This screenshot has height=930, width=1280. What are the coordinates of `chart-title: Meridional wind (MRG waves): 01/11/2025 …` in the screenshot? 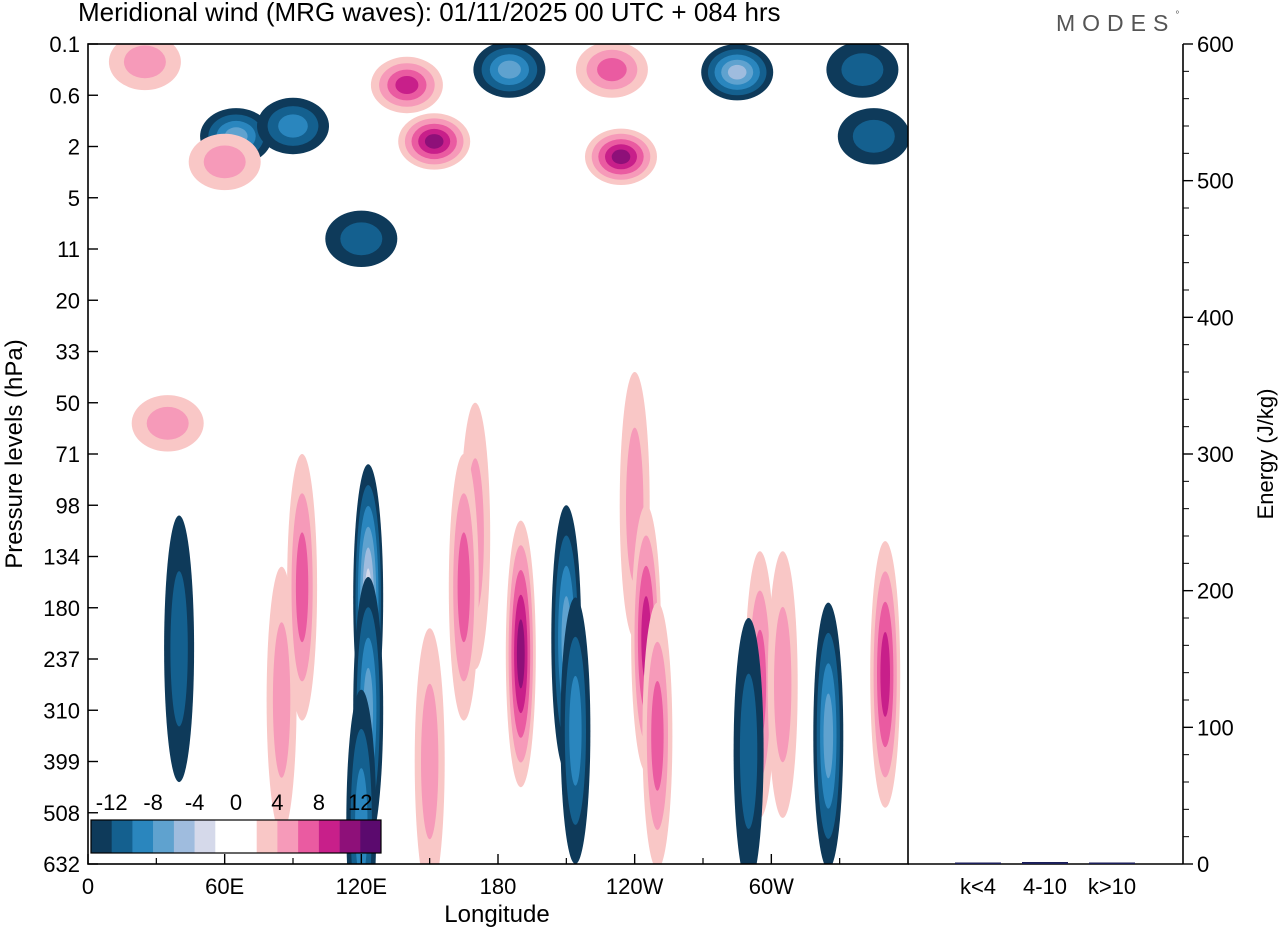 It's located at (429, 13).